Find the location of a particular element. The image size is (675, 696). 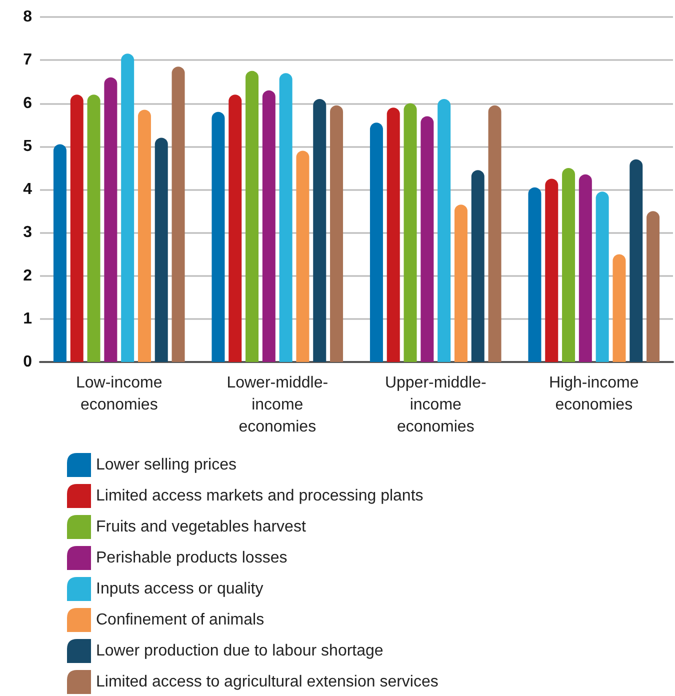

y-tick-label: 7 is located at coordinates (27, 60).